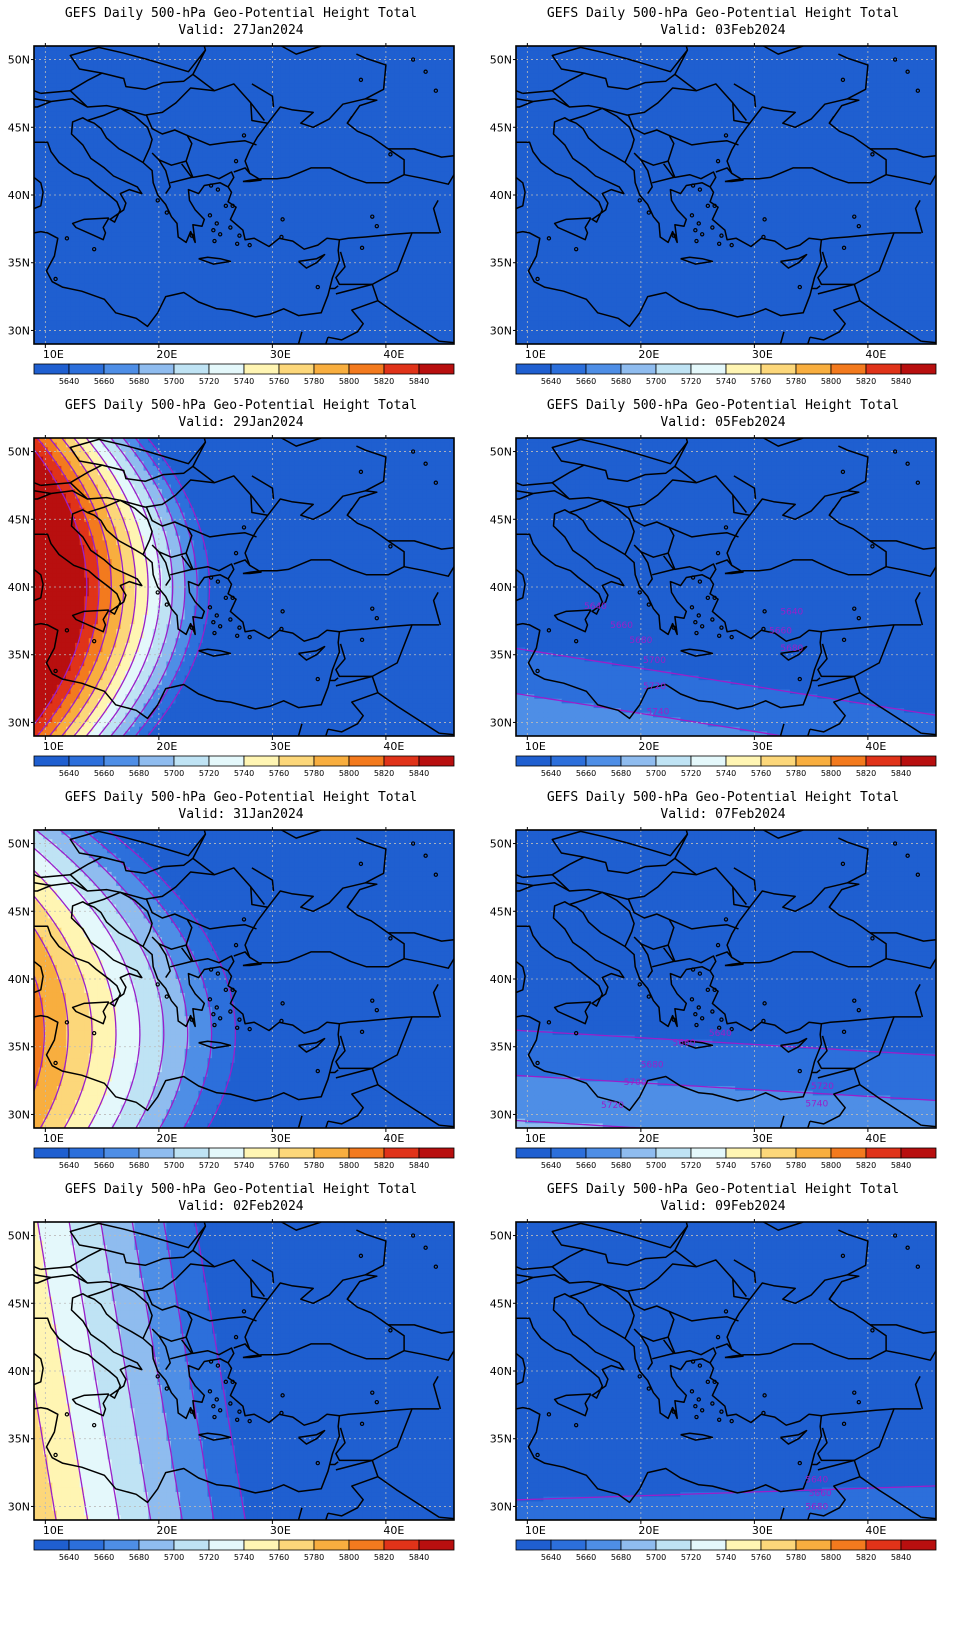  Describe the element at coordinates (723, 815) in the screenshot. I see `panel-valid-date: Valid: 07Feb2024` at that location.